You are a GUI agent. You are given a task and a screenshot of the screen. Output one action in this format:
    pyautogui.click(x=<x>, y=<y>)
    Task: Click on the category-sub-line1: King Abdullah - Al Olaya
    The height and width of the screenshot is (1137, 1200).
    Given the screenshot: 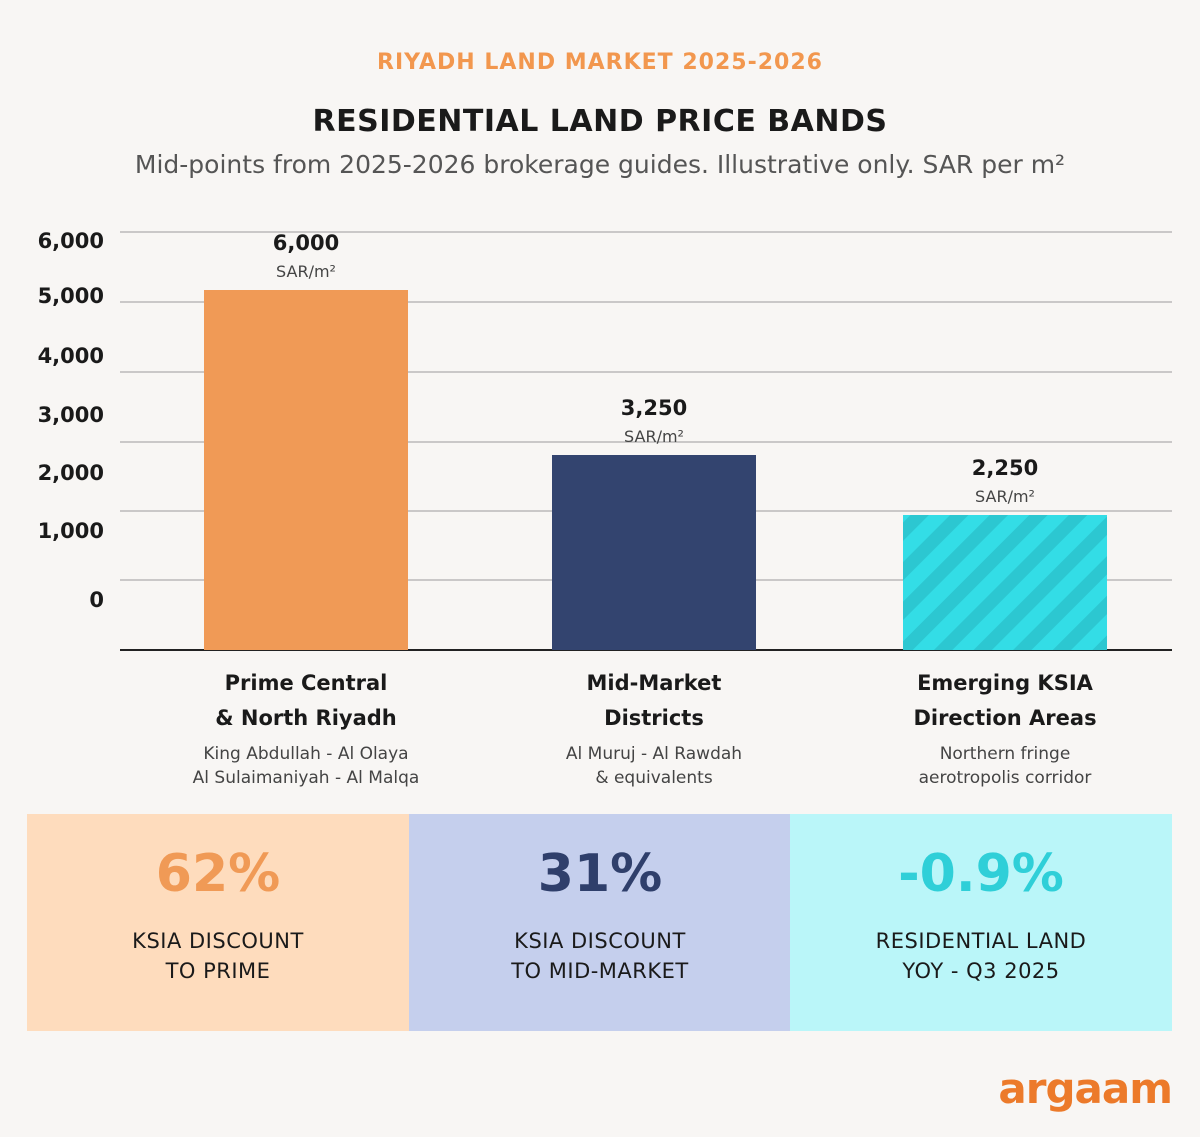 What is the action you would take?
    pyautogui.click(x=306, y=754)
    